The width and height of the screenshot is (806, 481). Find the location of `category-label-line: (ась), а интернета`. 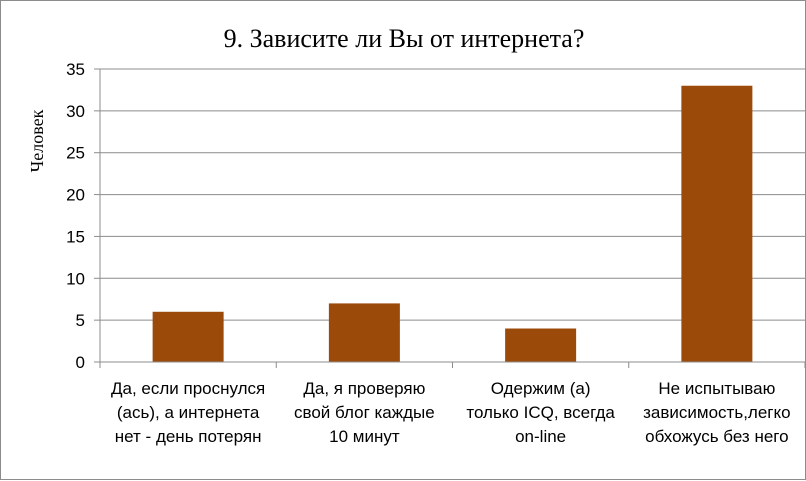

category-label-line: (ась), а интернета is located at coordinates (188, 412).